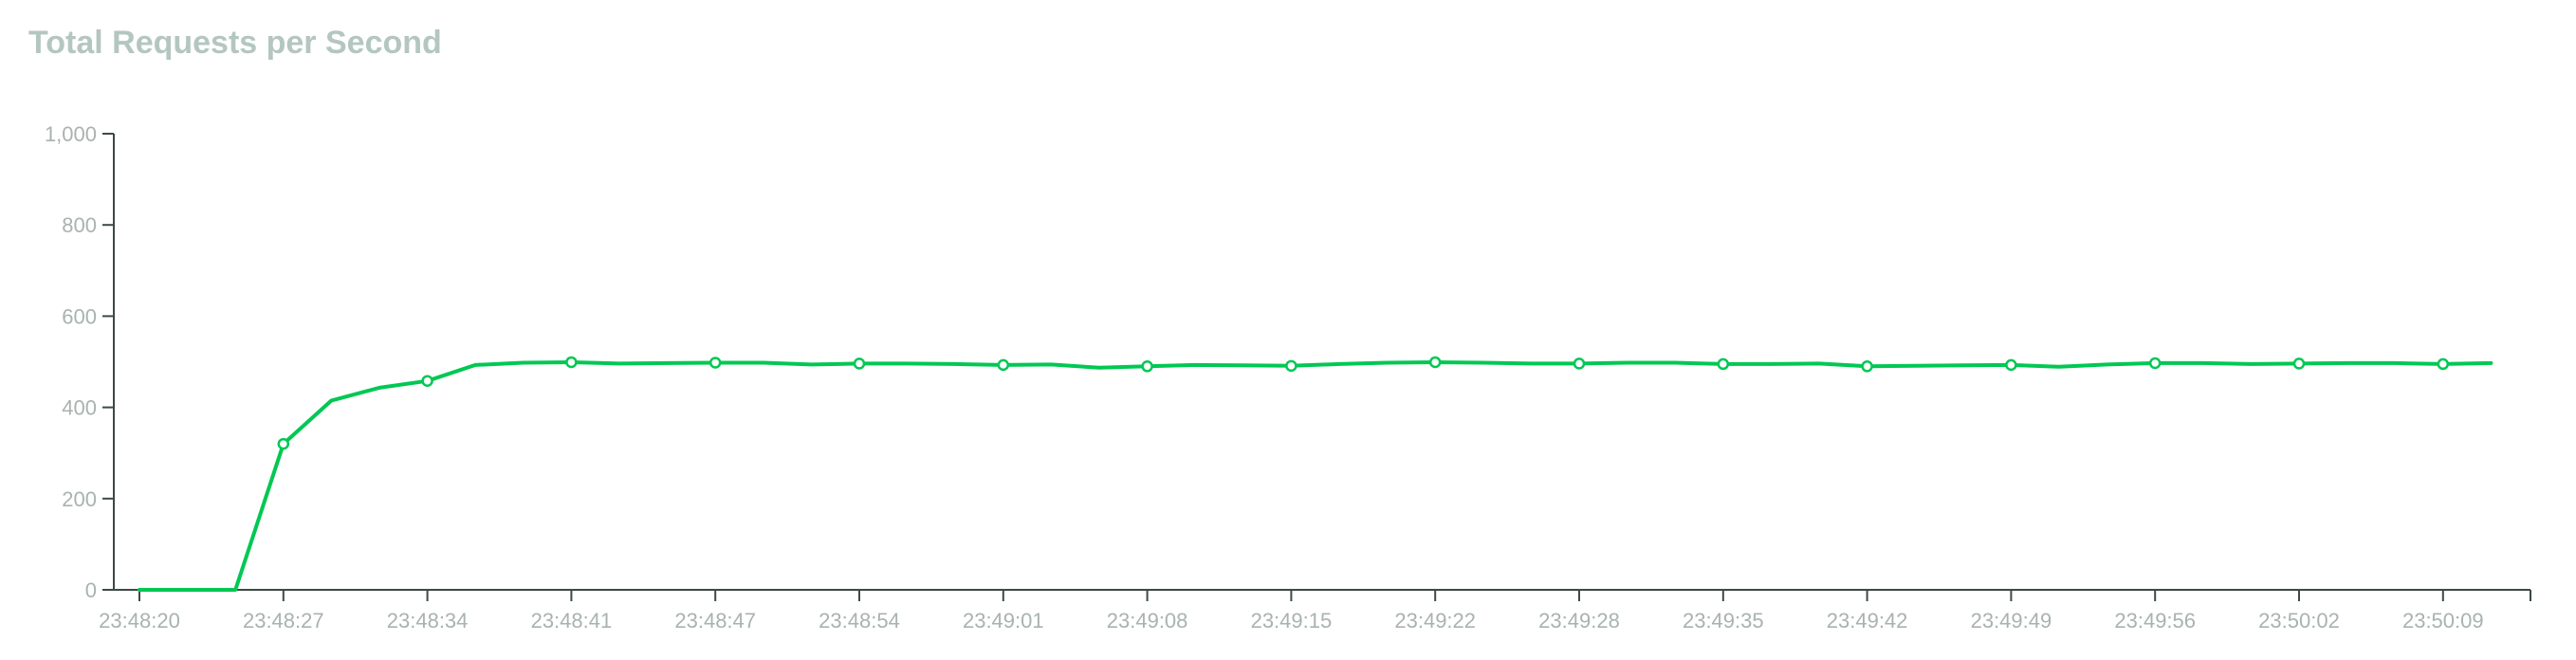  I want to click on y-tick-label: 1,000, so click(71, 134).